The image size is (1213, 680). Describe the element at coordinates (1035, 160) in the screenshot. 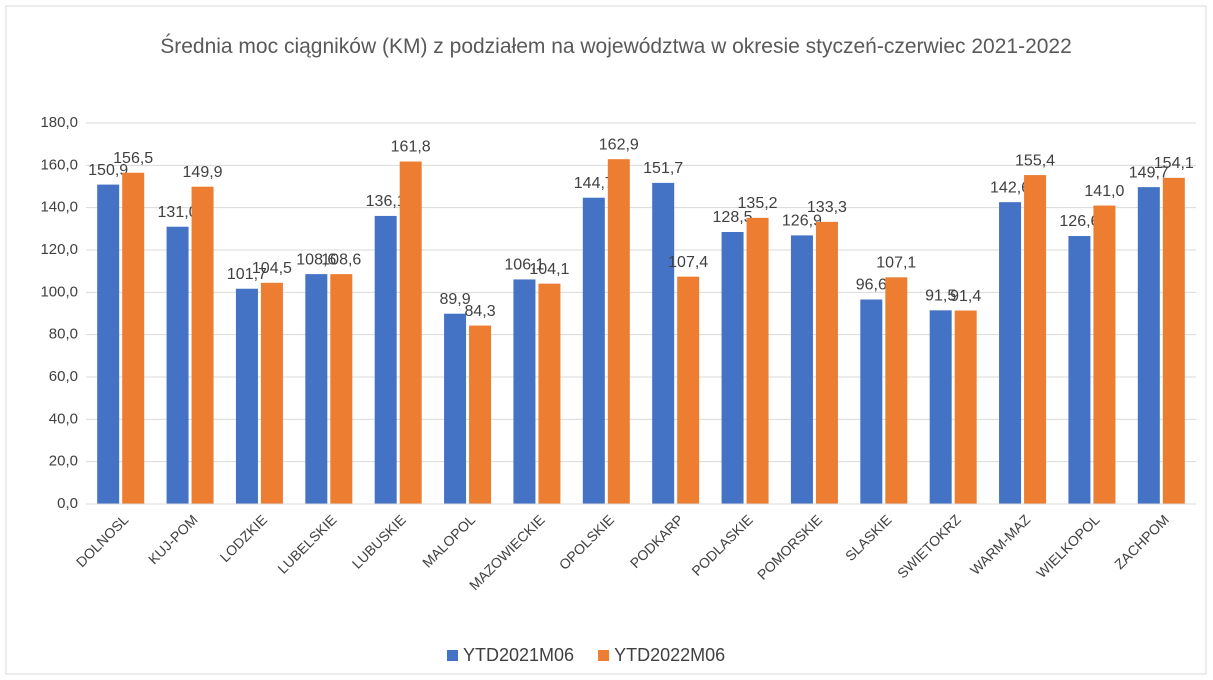

I see `data-label: 155,4` at that location.